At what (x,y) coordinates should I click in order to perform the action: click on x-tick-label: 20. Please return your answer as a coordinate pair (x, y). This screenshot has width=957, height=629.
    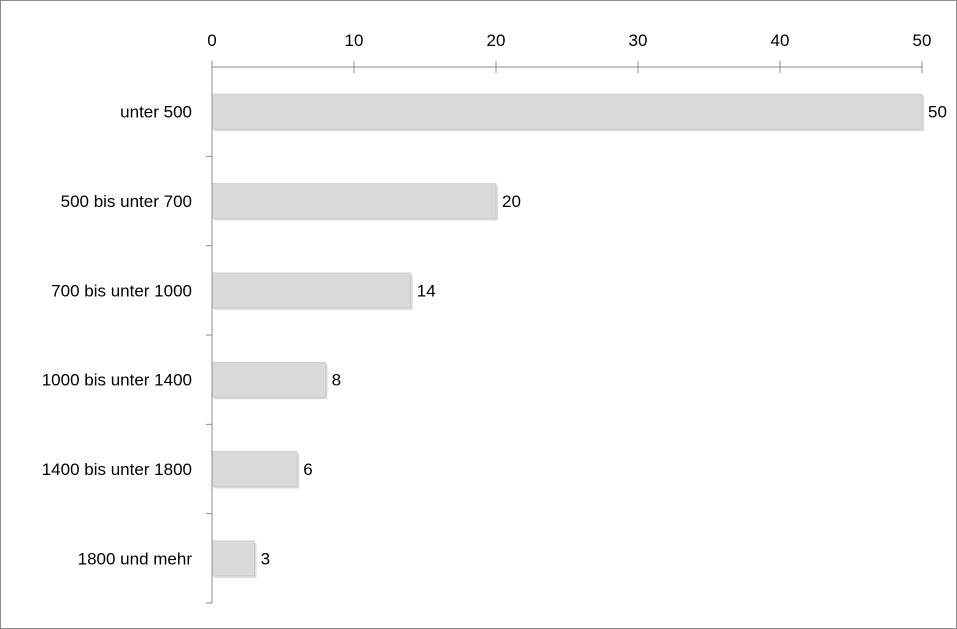
    Looking at the image, I should click on (496, 40).